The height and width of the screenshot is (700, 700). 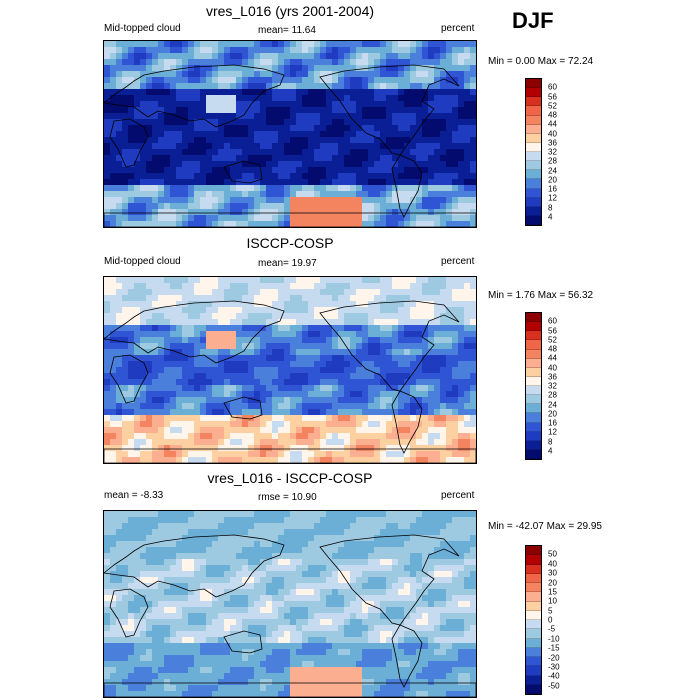 I want to click on panel-1-units-label: percent, so click(x=458, y=28).